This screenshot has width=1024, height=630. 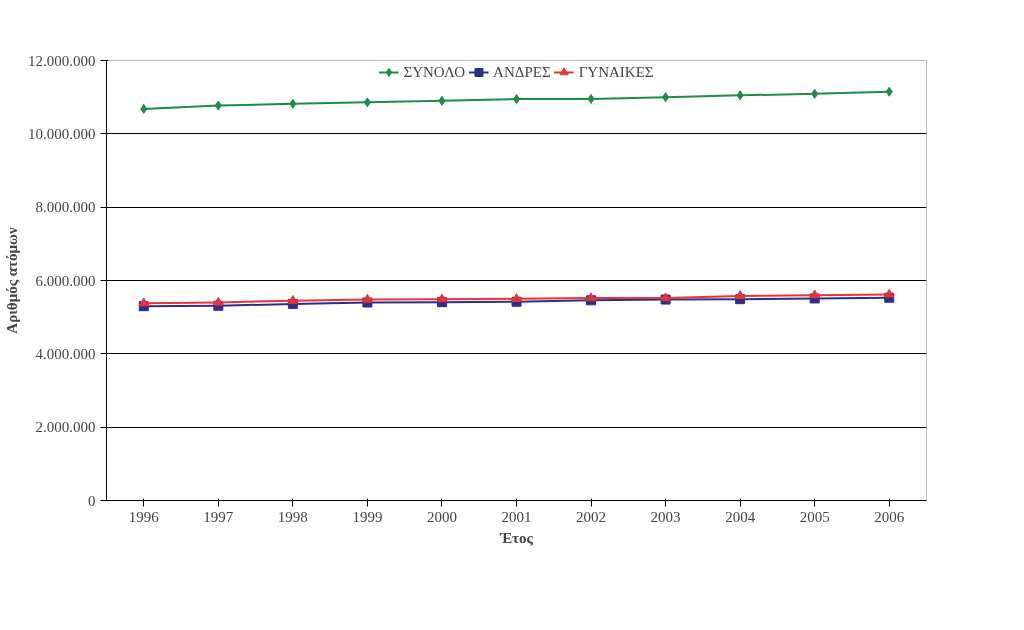 I want to click on y-tick-label: 4.000.000, so click(x=65, y=353).